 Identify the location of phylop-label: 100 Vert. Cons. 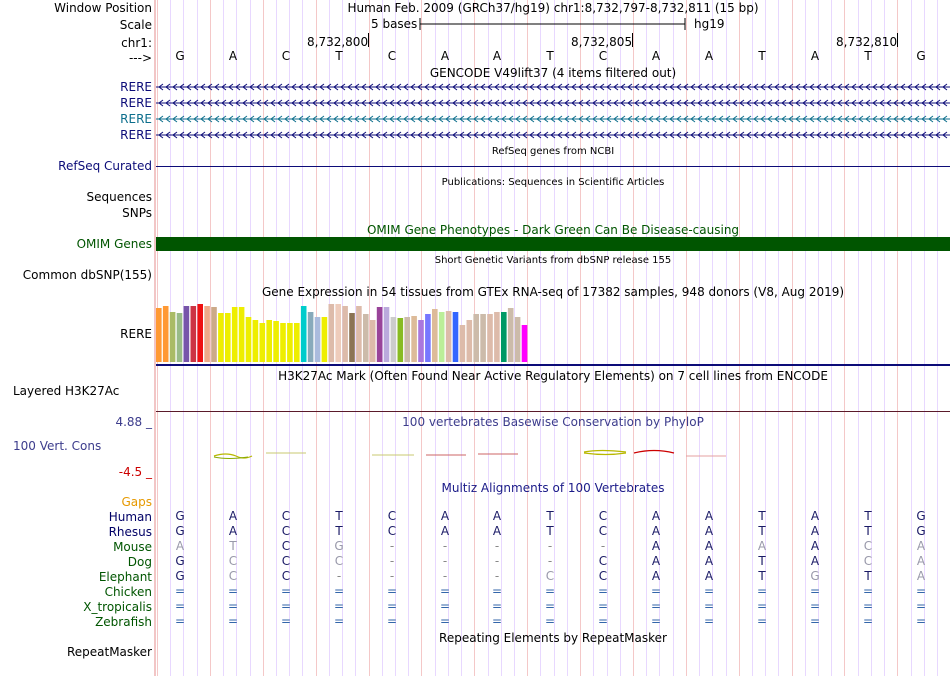
(57, 446).